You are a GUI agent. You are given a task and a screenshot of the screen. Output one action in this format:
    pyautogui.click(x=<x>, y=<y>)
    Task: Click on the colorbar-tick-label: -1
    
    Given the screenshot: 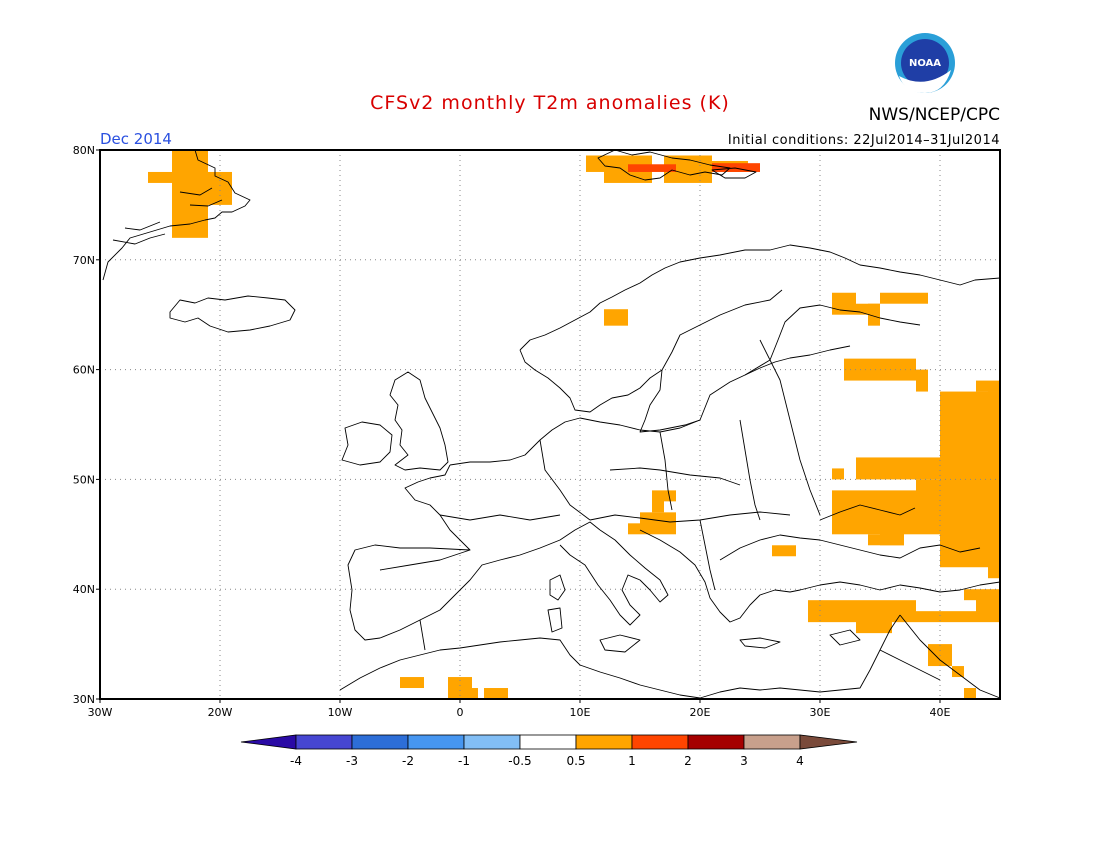 What is the action you would take?
    pyautogui.click(x=464, y=761)
    